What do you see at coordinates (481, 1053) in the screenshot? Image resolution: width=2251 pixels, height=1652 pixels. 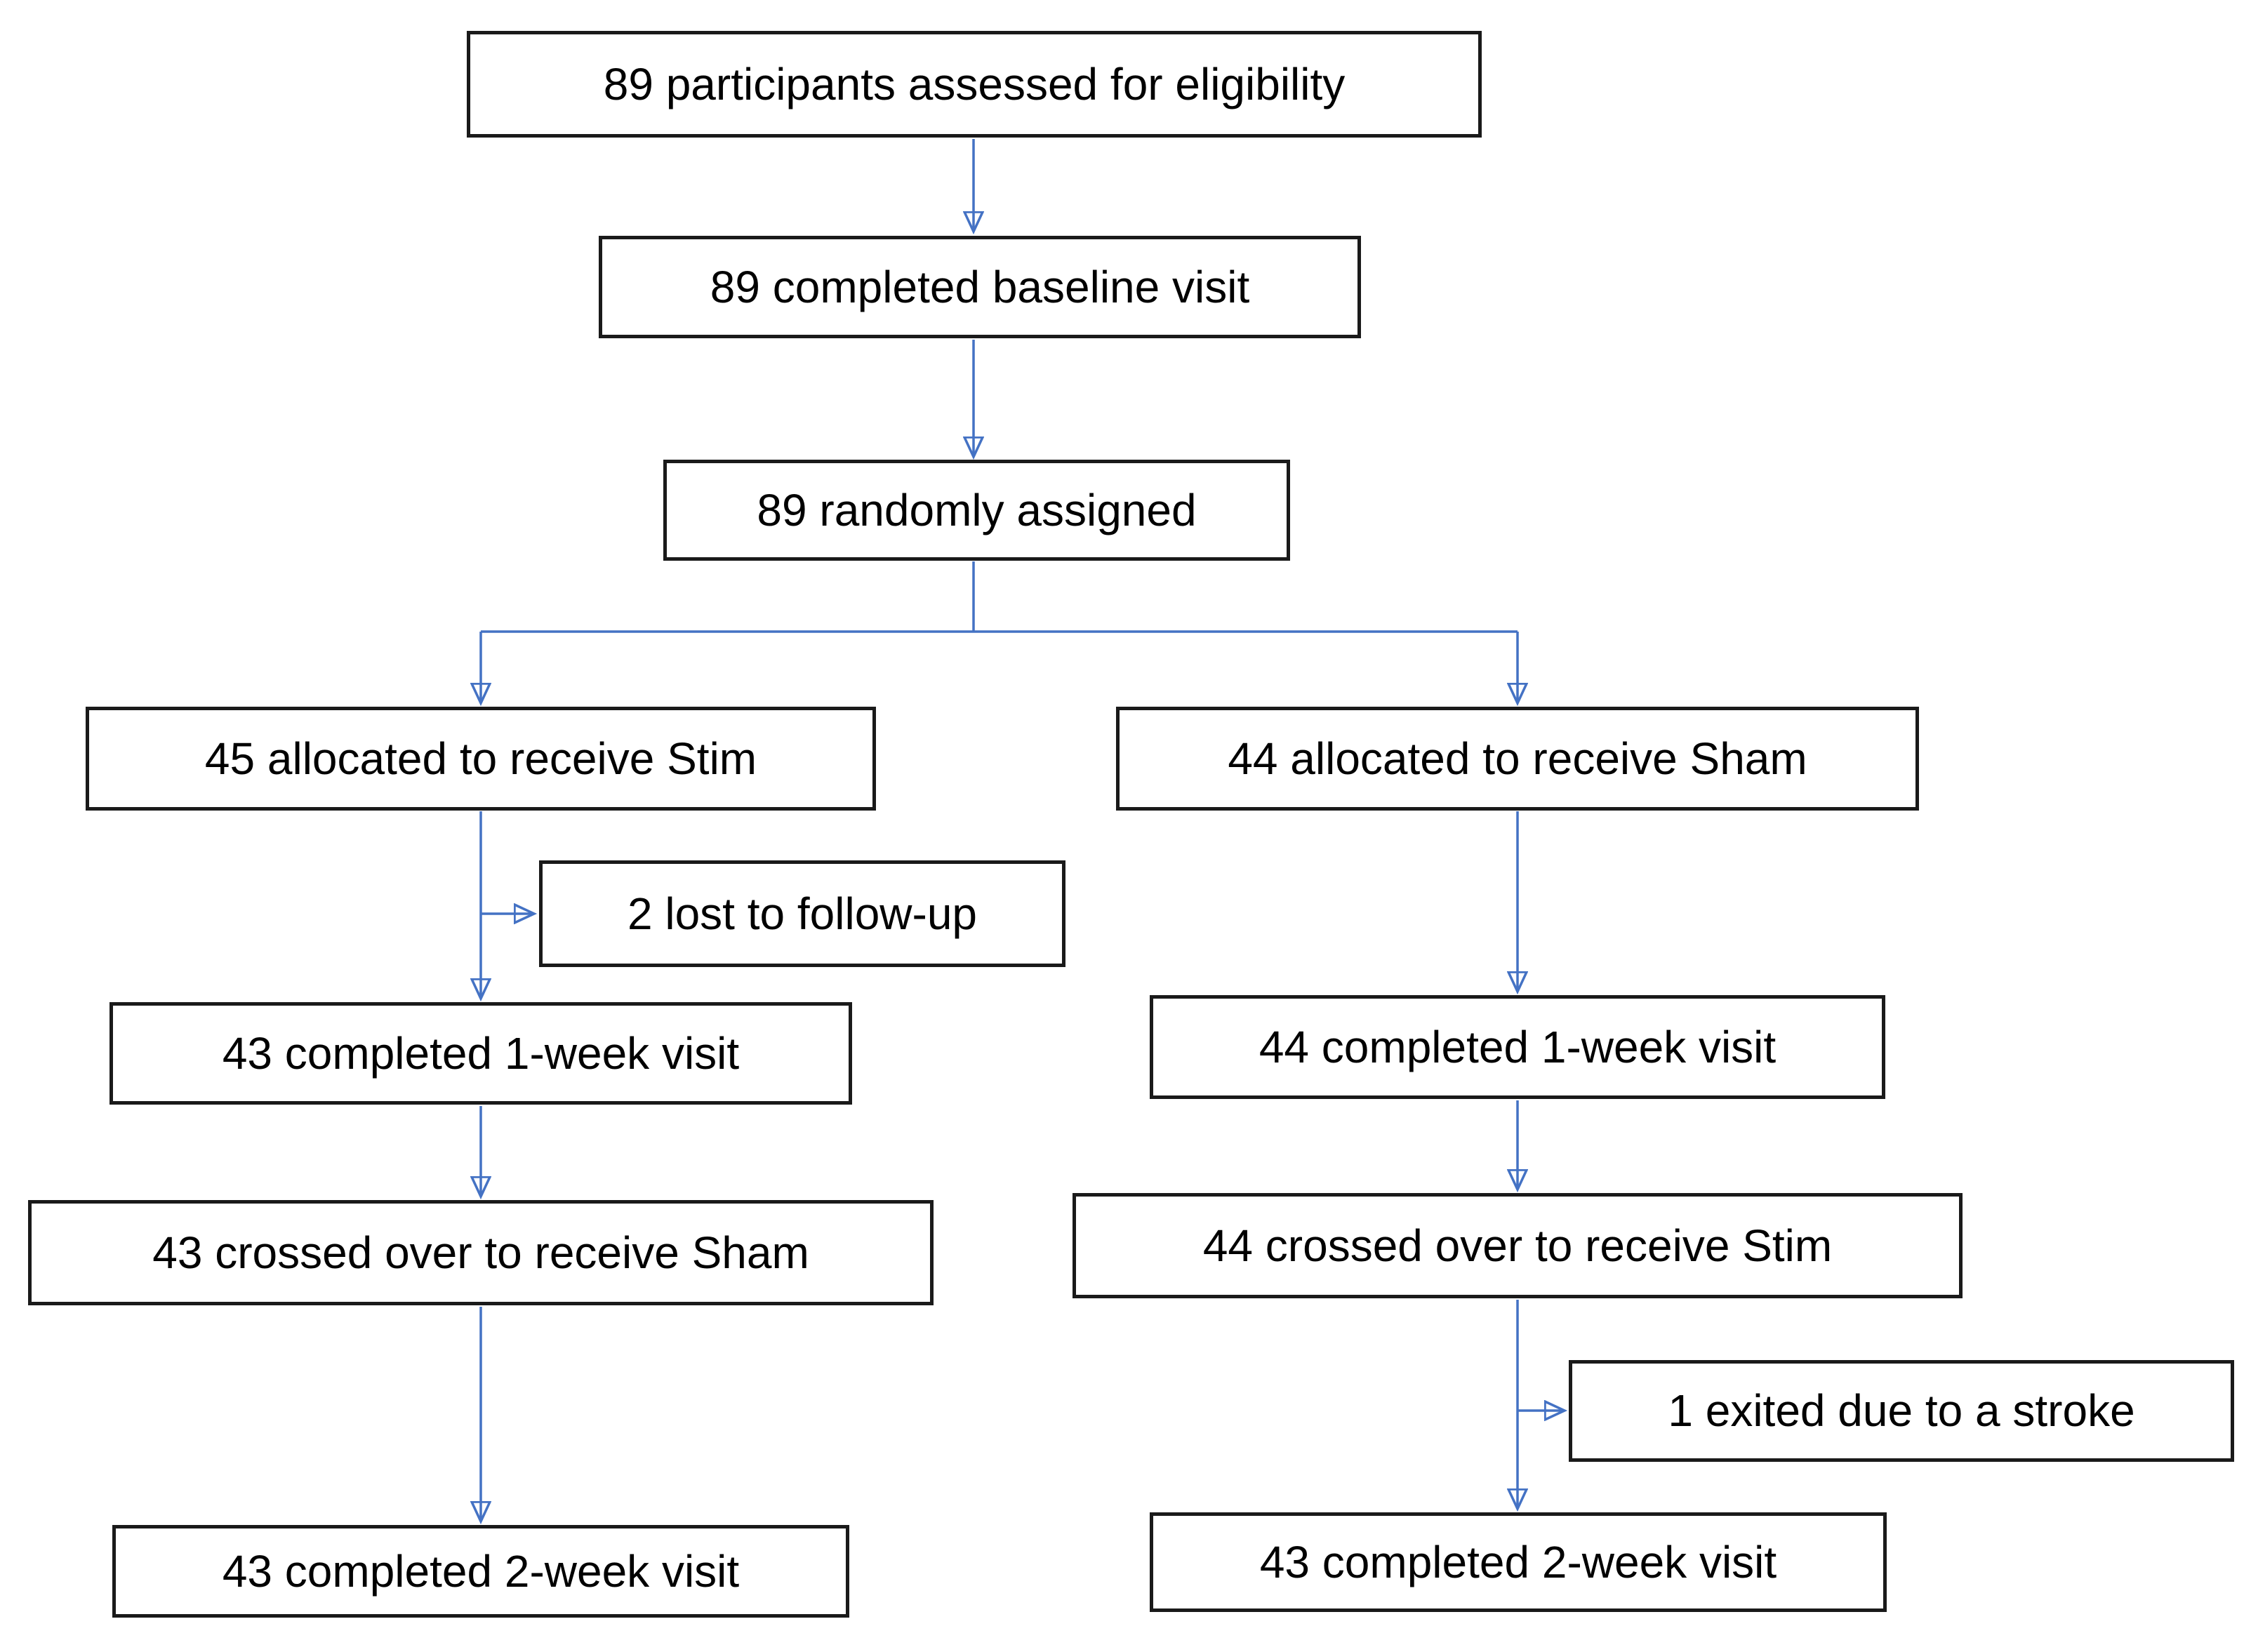 I see `node-stim-week1: 43 completed 1-week visit` at bounding box center [481, 1053].